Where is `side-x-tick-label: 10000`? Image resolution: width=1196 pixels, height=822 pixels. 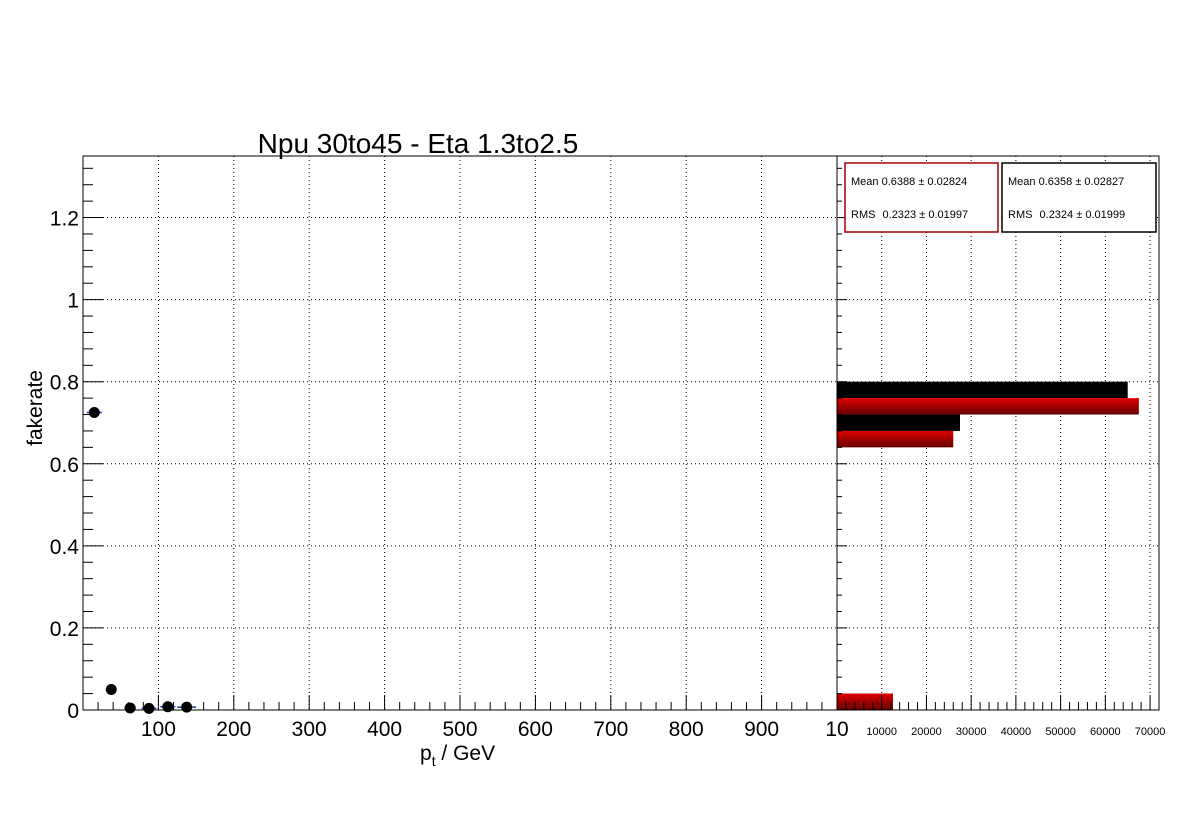
side-x-tick-label: 10000 is located at coordinates (881, 732).